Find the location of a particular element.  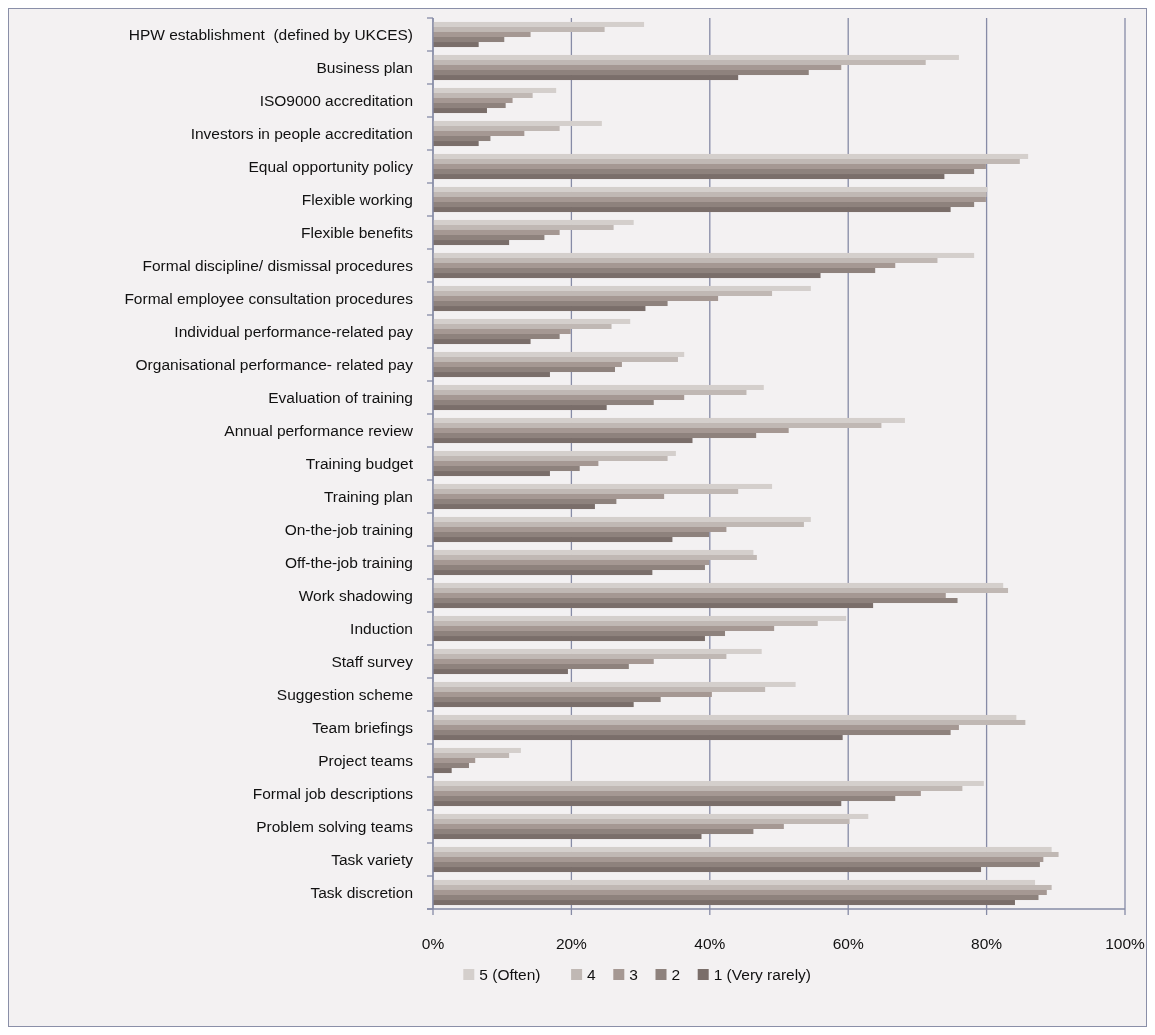

y-tick-label: Equal opportunity policy is located at coordinates (331, 166).